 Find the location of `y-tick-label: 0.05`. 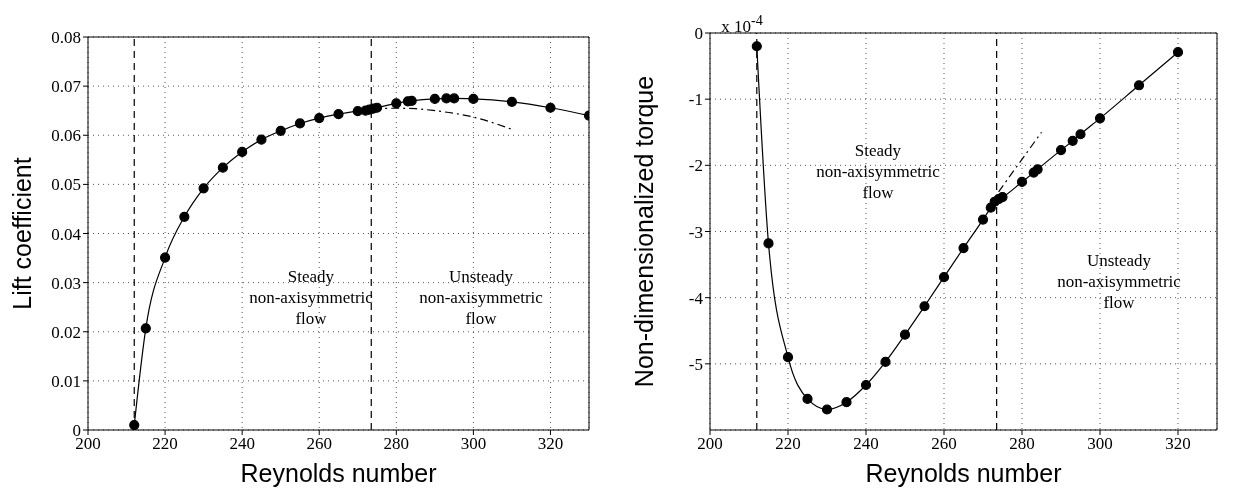

y-tick-label: 0.05 is located at coordinates (66, 185).